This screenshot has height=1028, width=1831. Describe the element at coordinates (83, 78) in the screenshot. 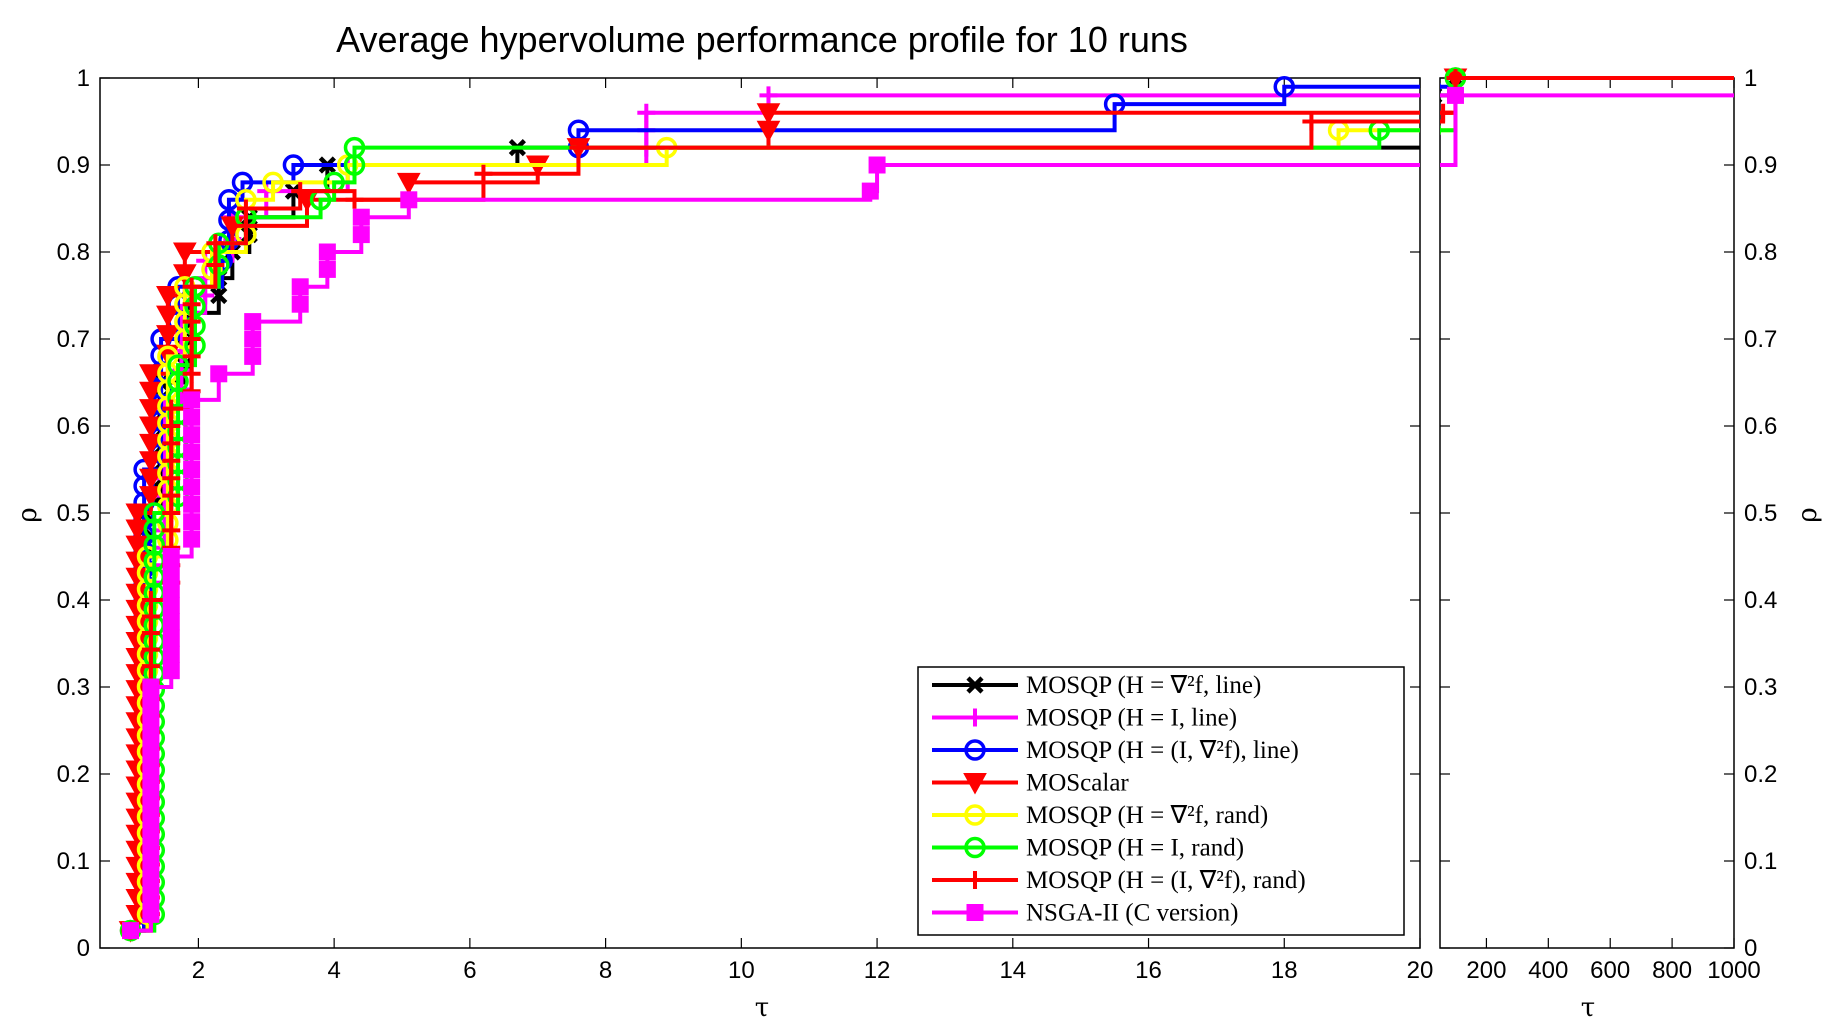

I see `y-tick-label-left: 1` at that location.